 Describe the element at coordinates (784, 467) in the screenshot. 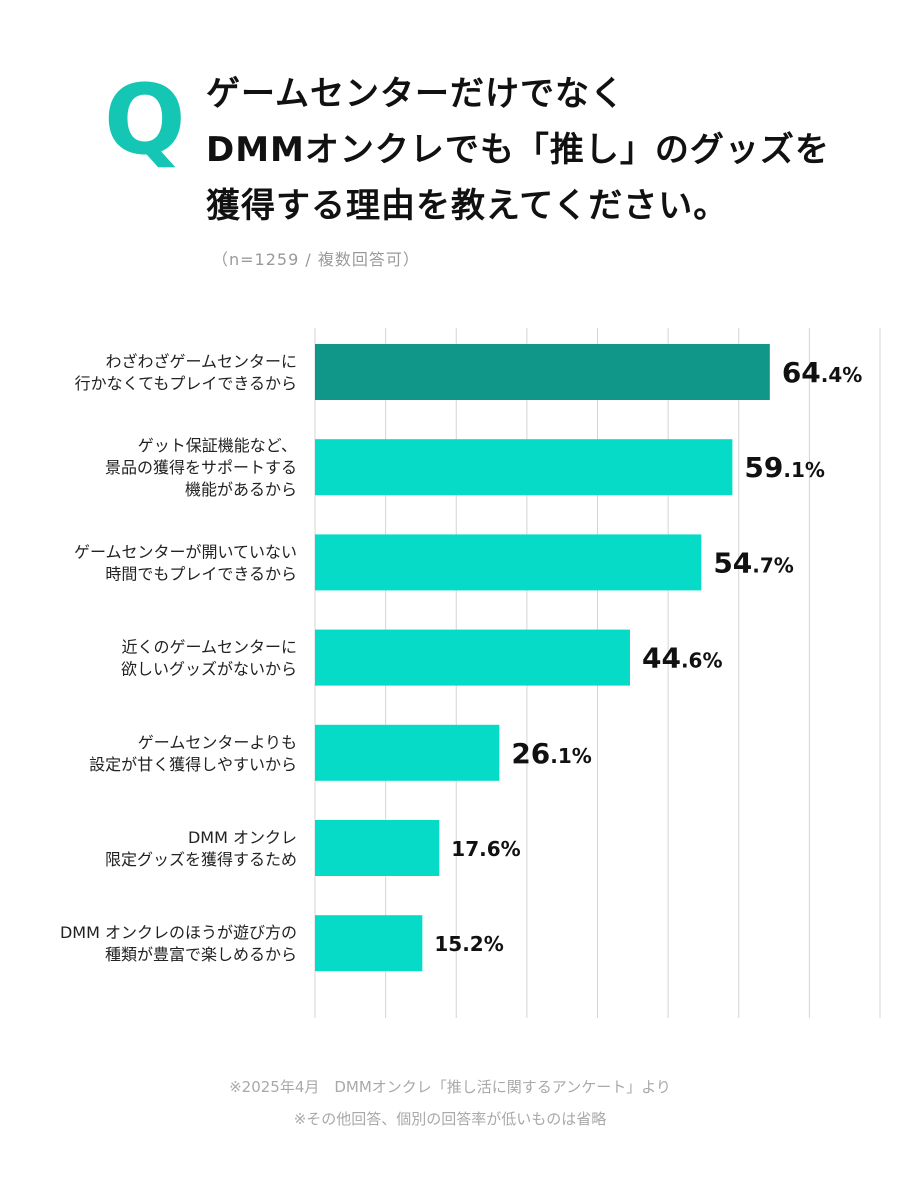

I see `data-label: 59.1%` at that location.